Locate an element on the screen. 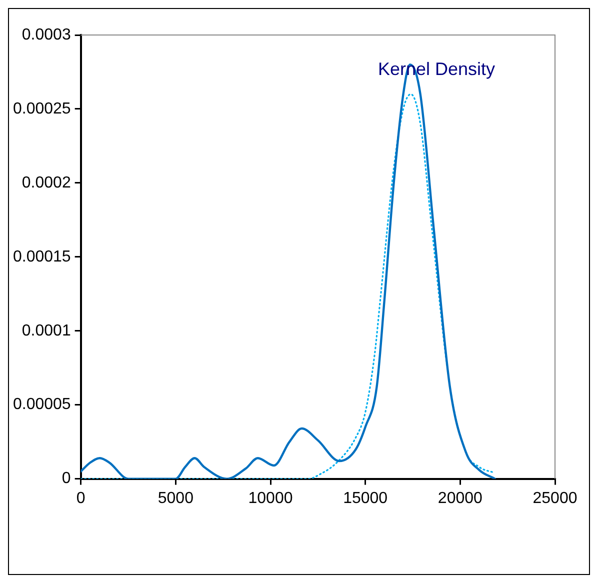 This screenshot has width=596, height=583. y-tick-label: 0.00025 is located at coordinates (41, 109).